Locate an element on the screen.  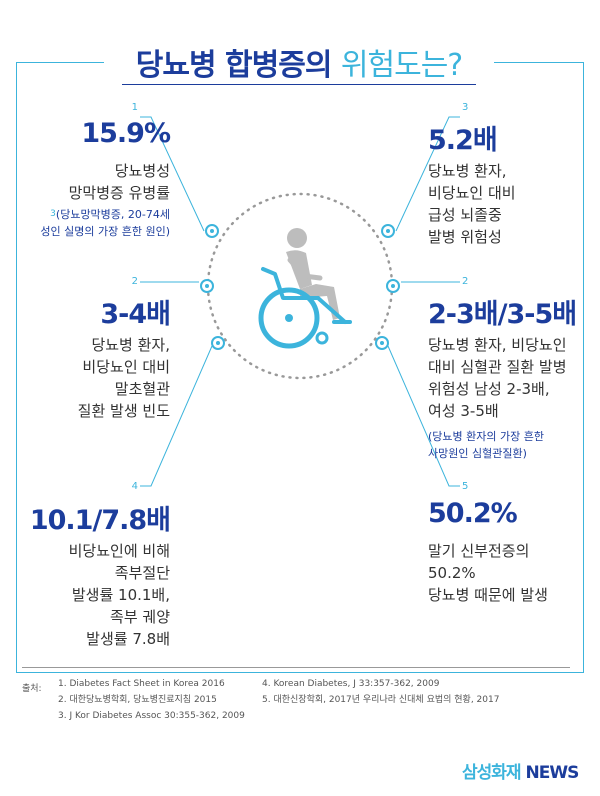
stat-5-value: 2-3배/3-5배 is located at coordinates (502, 314).